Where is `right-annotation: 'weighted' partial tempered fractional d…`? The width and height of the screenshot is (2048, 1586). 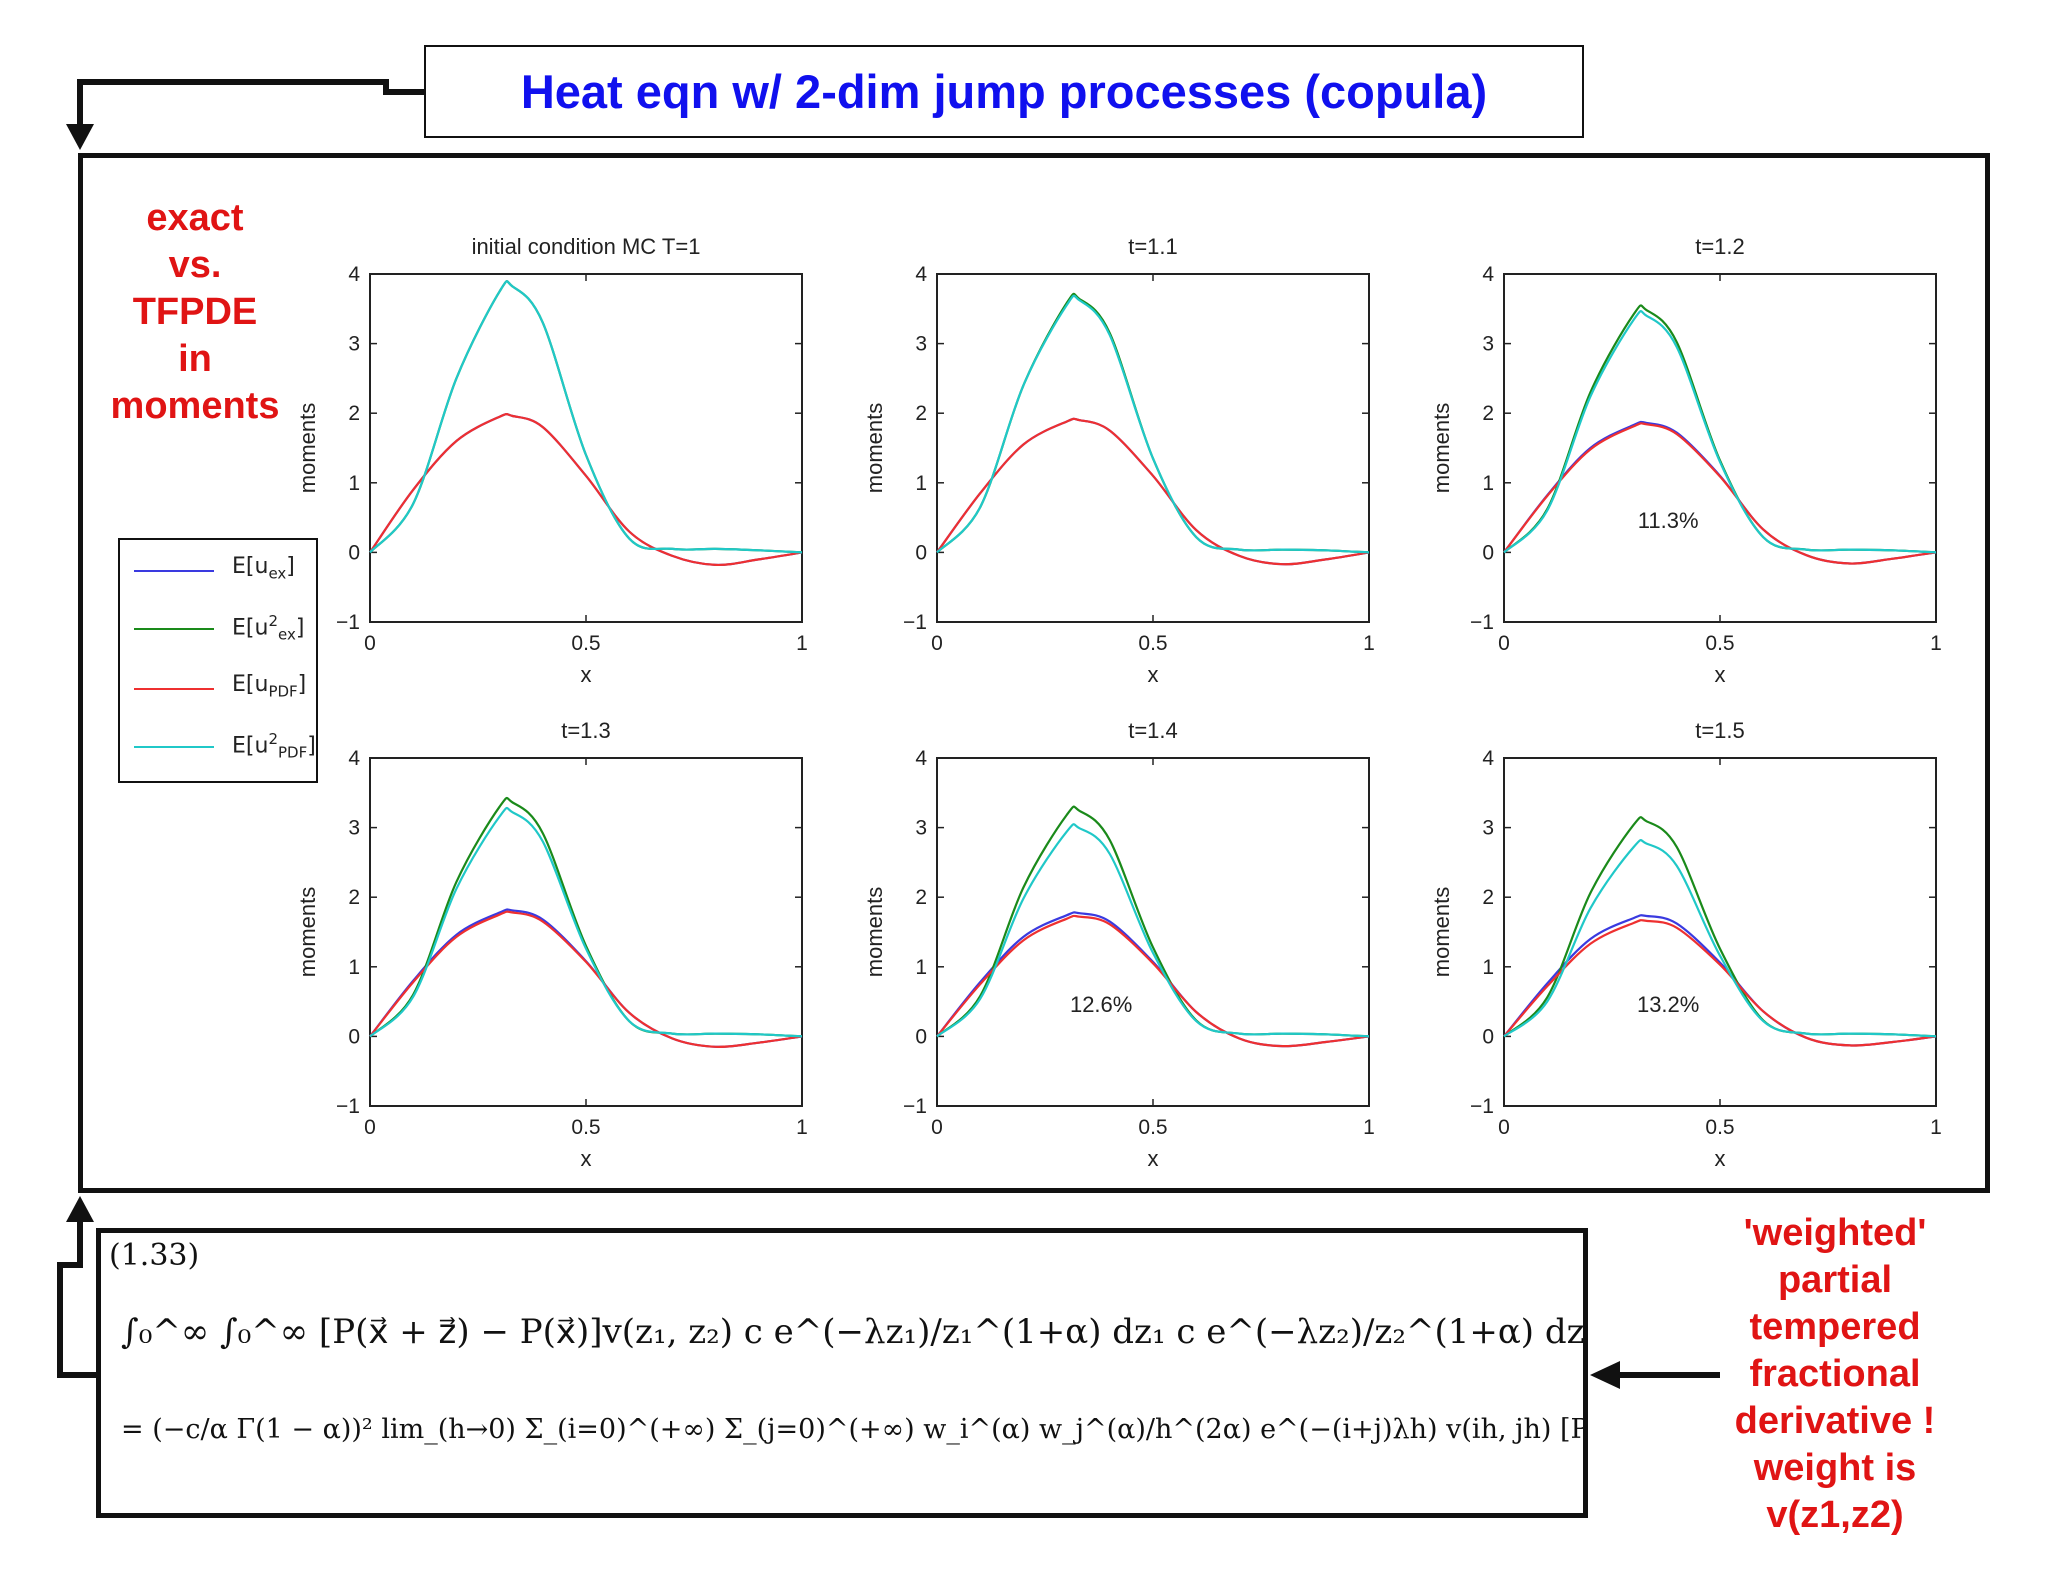 right-annotation: 'weighted' partial tempered fractional d… is located at coordinates (1835, 1374).